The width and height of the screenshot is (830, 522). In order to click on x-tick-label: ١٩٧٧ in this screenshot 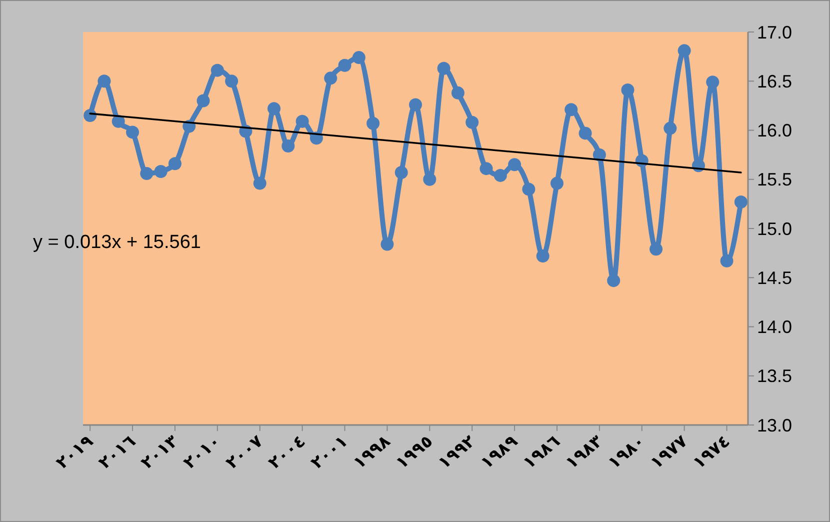, I will do `click(669, 452)`.